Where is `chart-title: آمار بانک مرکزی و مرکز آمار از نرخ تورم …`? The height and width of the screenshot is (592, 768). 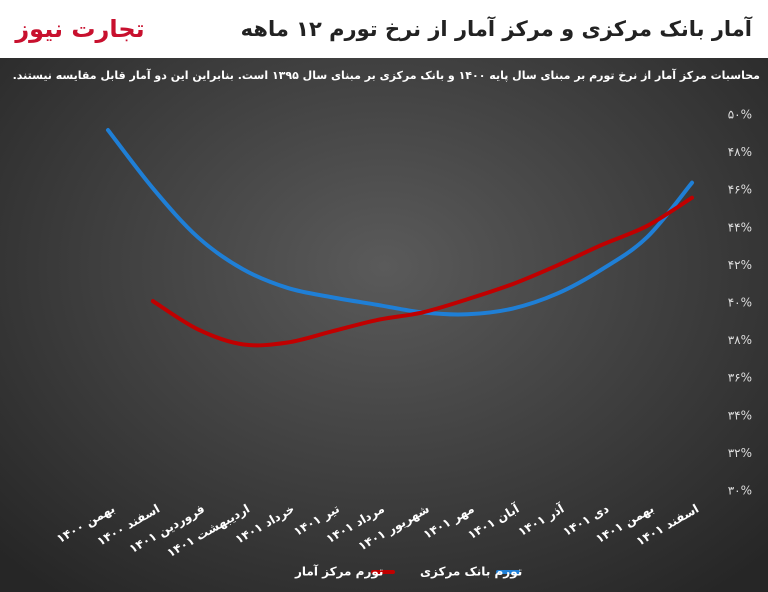 chart-title: آمار بانک مرکزی و مرکز آمار از نرخ تورم … is located at coordinates (497, 28).